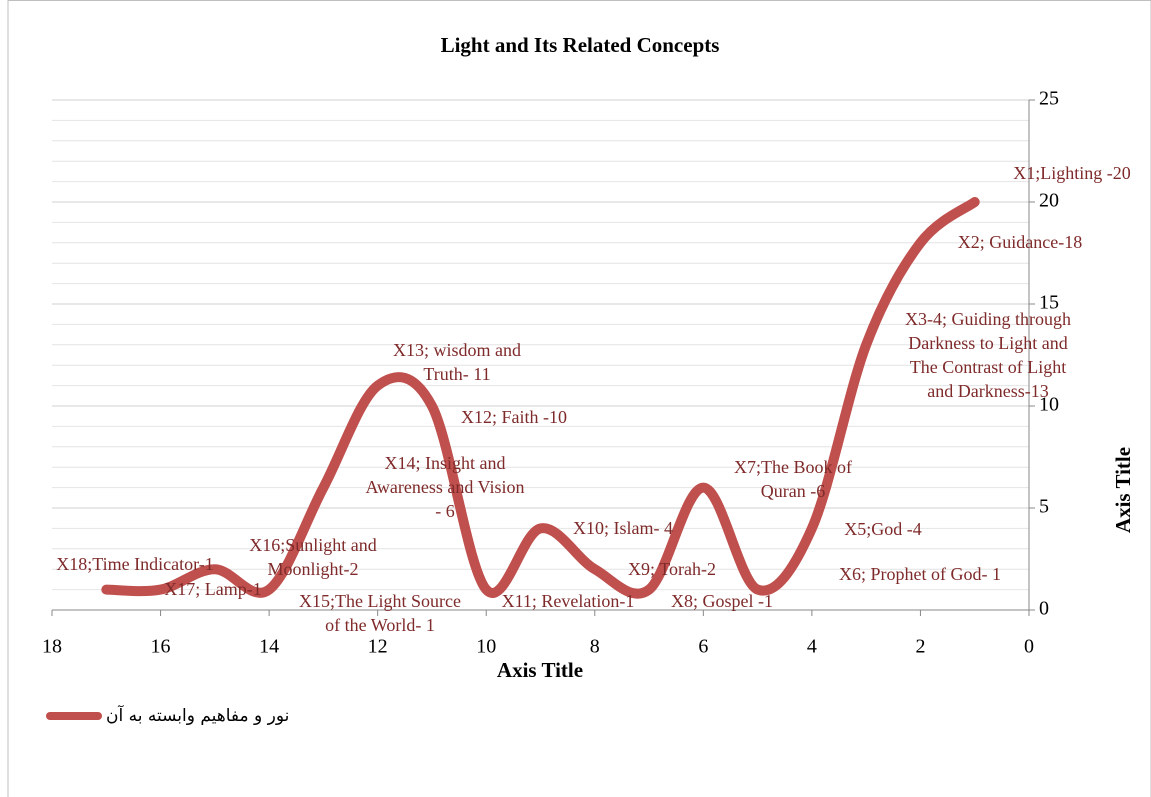  Describe the element at coordinates (514, 417) in the screenshot. I see `data-label: X12; Faith -10` at that location.